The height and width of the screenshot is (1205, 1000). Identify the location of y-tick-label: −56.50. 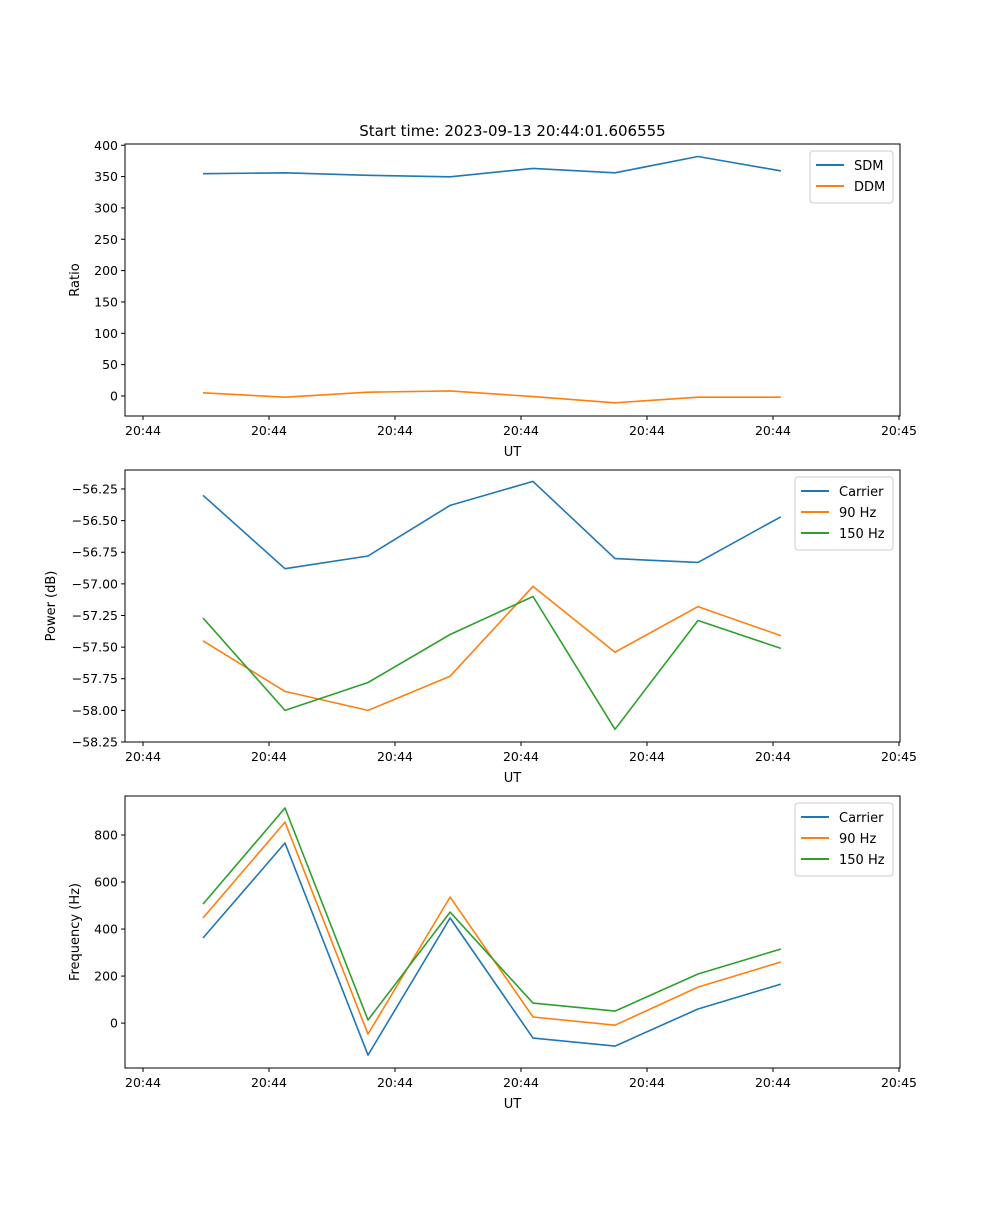
(95, 520).